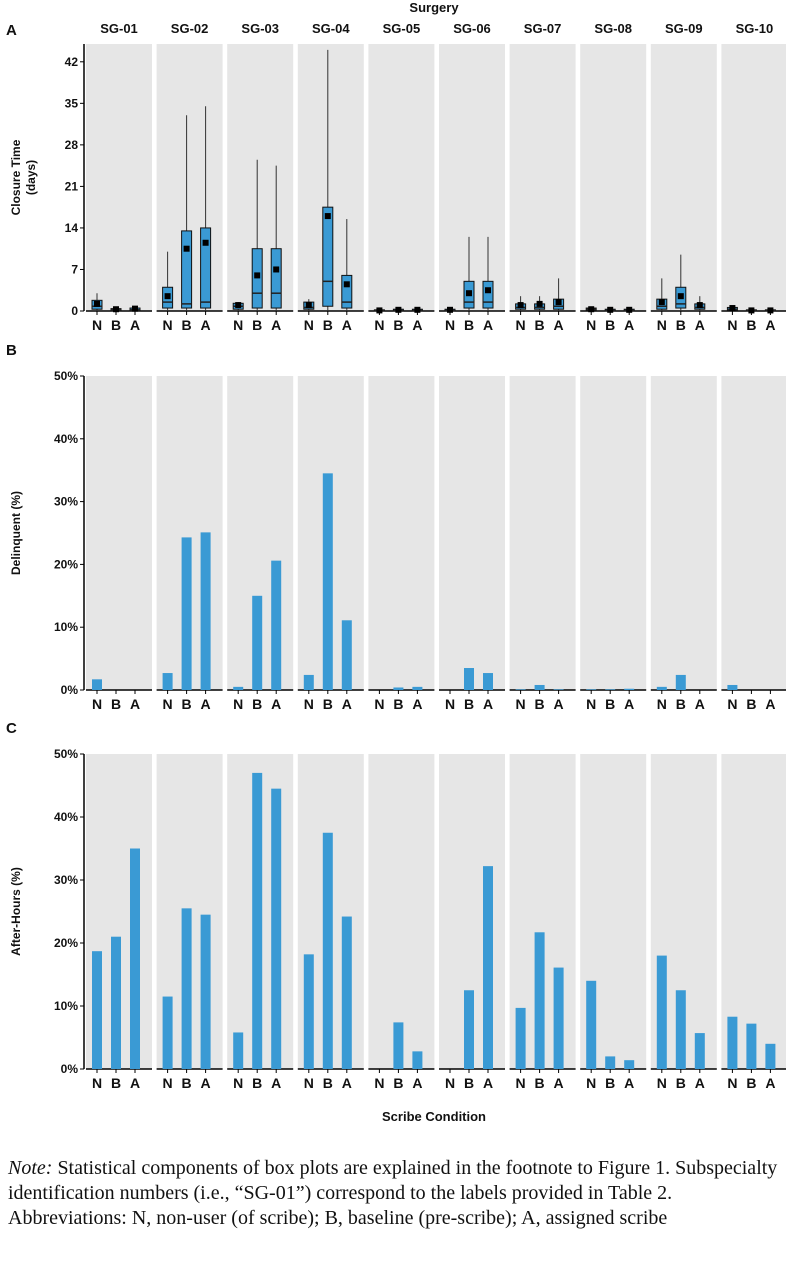 The width and height of the screenshot is (786, 1280). I want to click on y-tick-label: 30%, so click(66, 502).